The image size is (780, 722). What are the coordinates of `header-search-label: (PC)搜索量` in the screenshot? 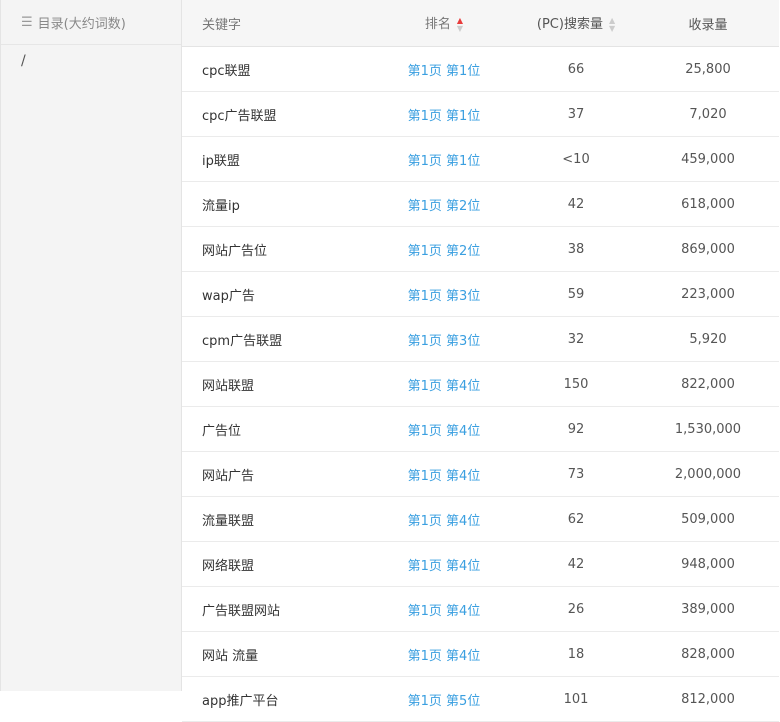 It's located at (569, 25).